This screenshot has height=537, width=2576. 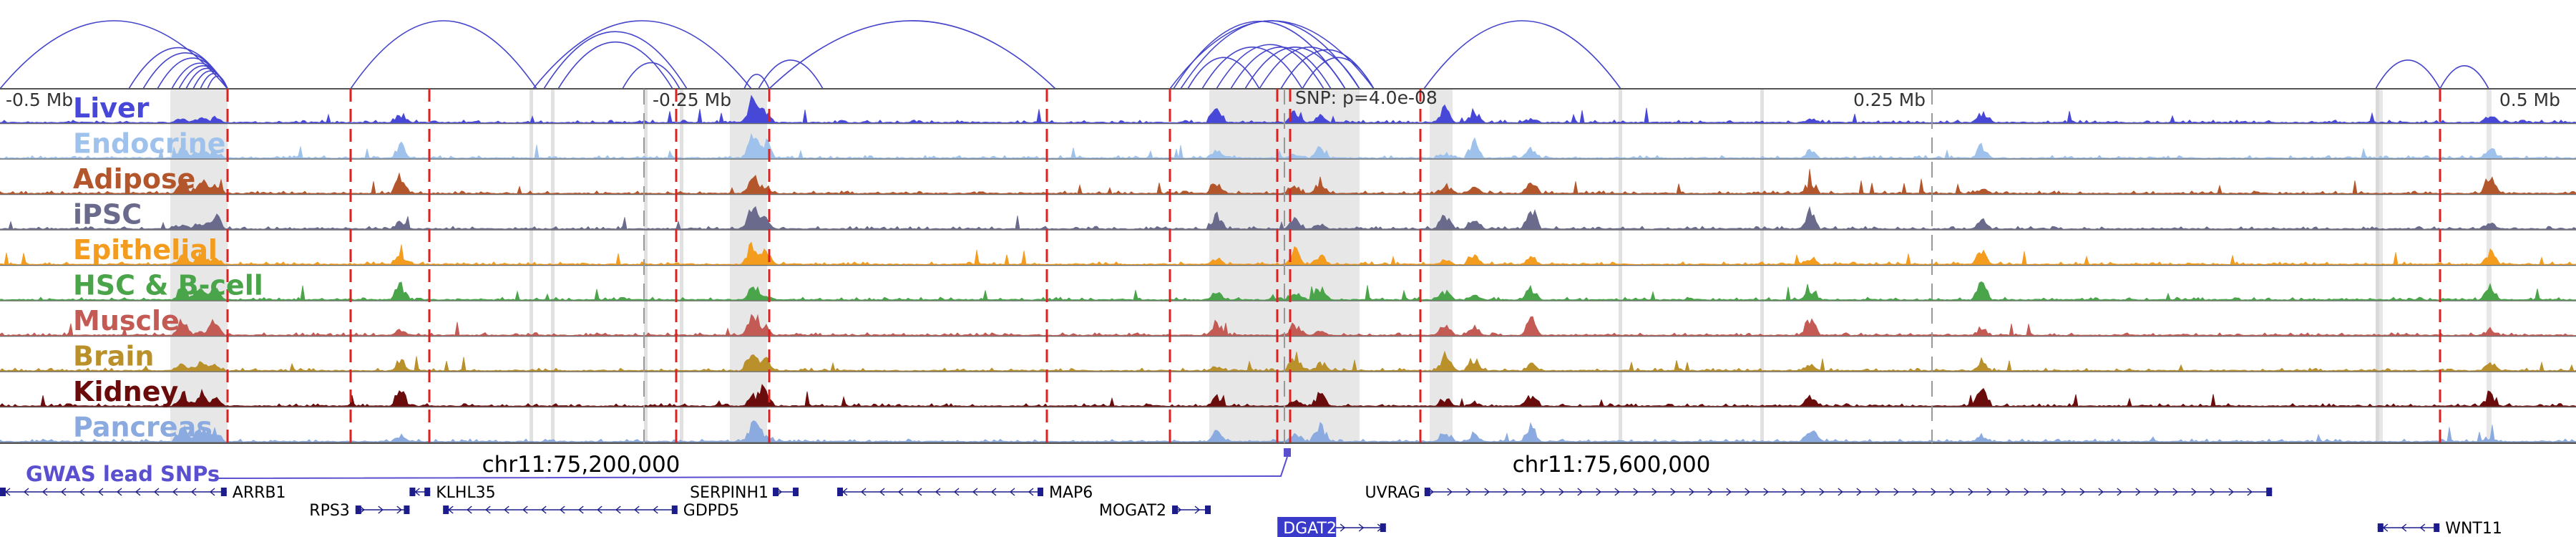 What do you see at coordinates (692, 100) in the screenshot?
I see `scale-tick-label: -0.25 Mb` at bounding box center [692, 100].